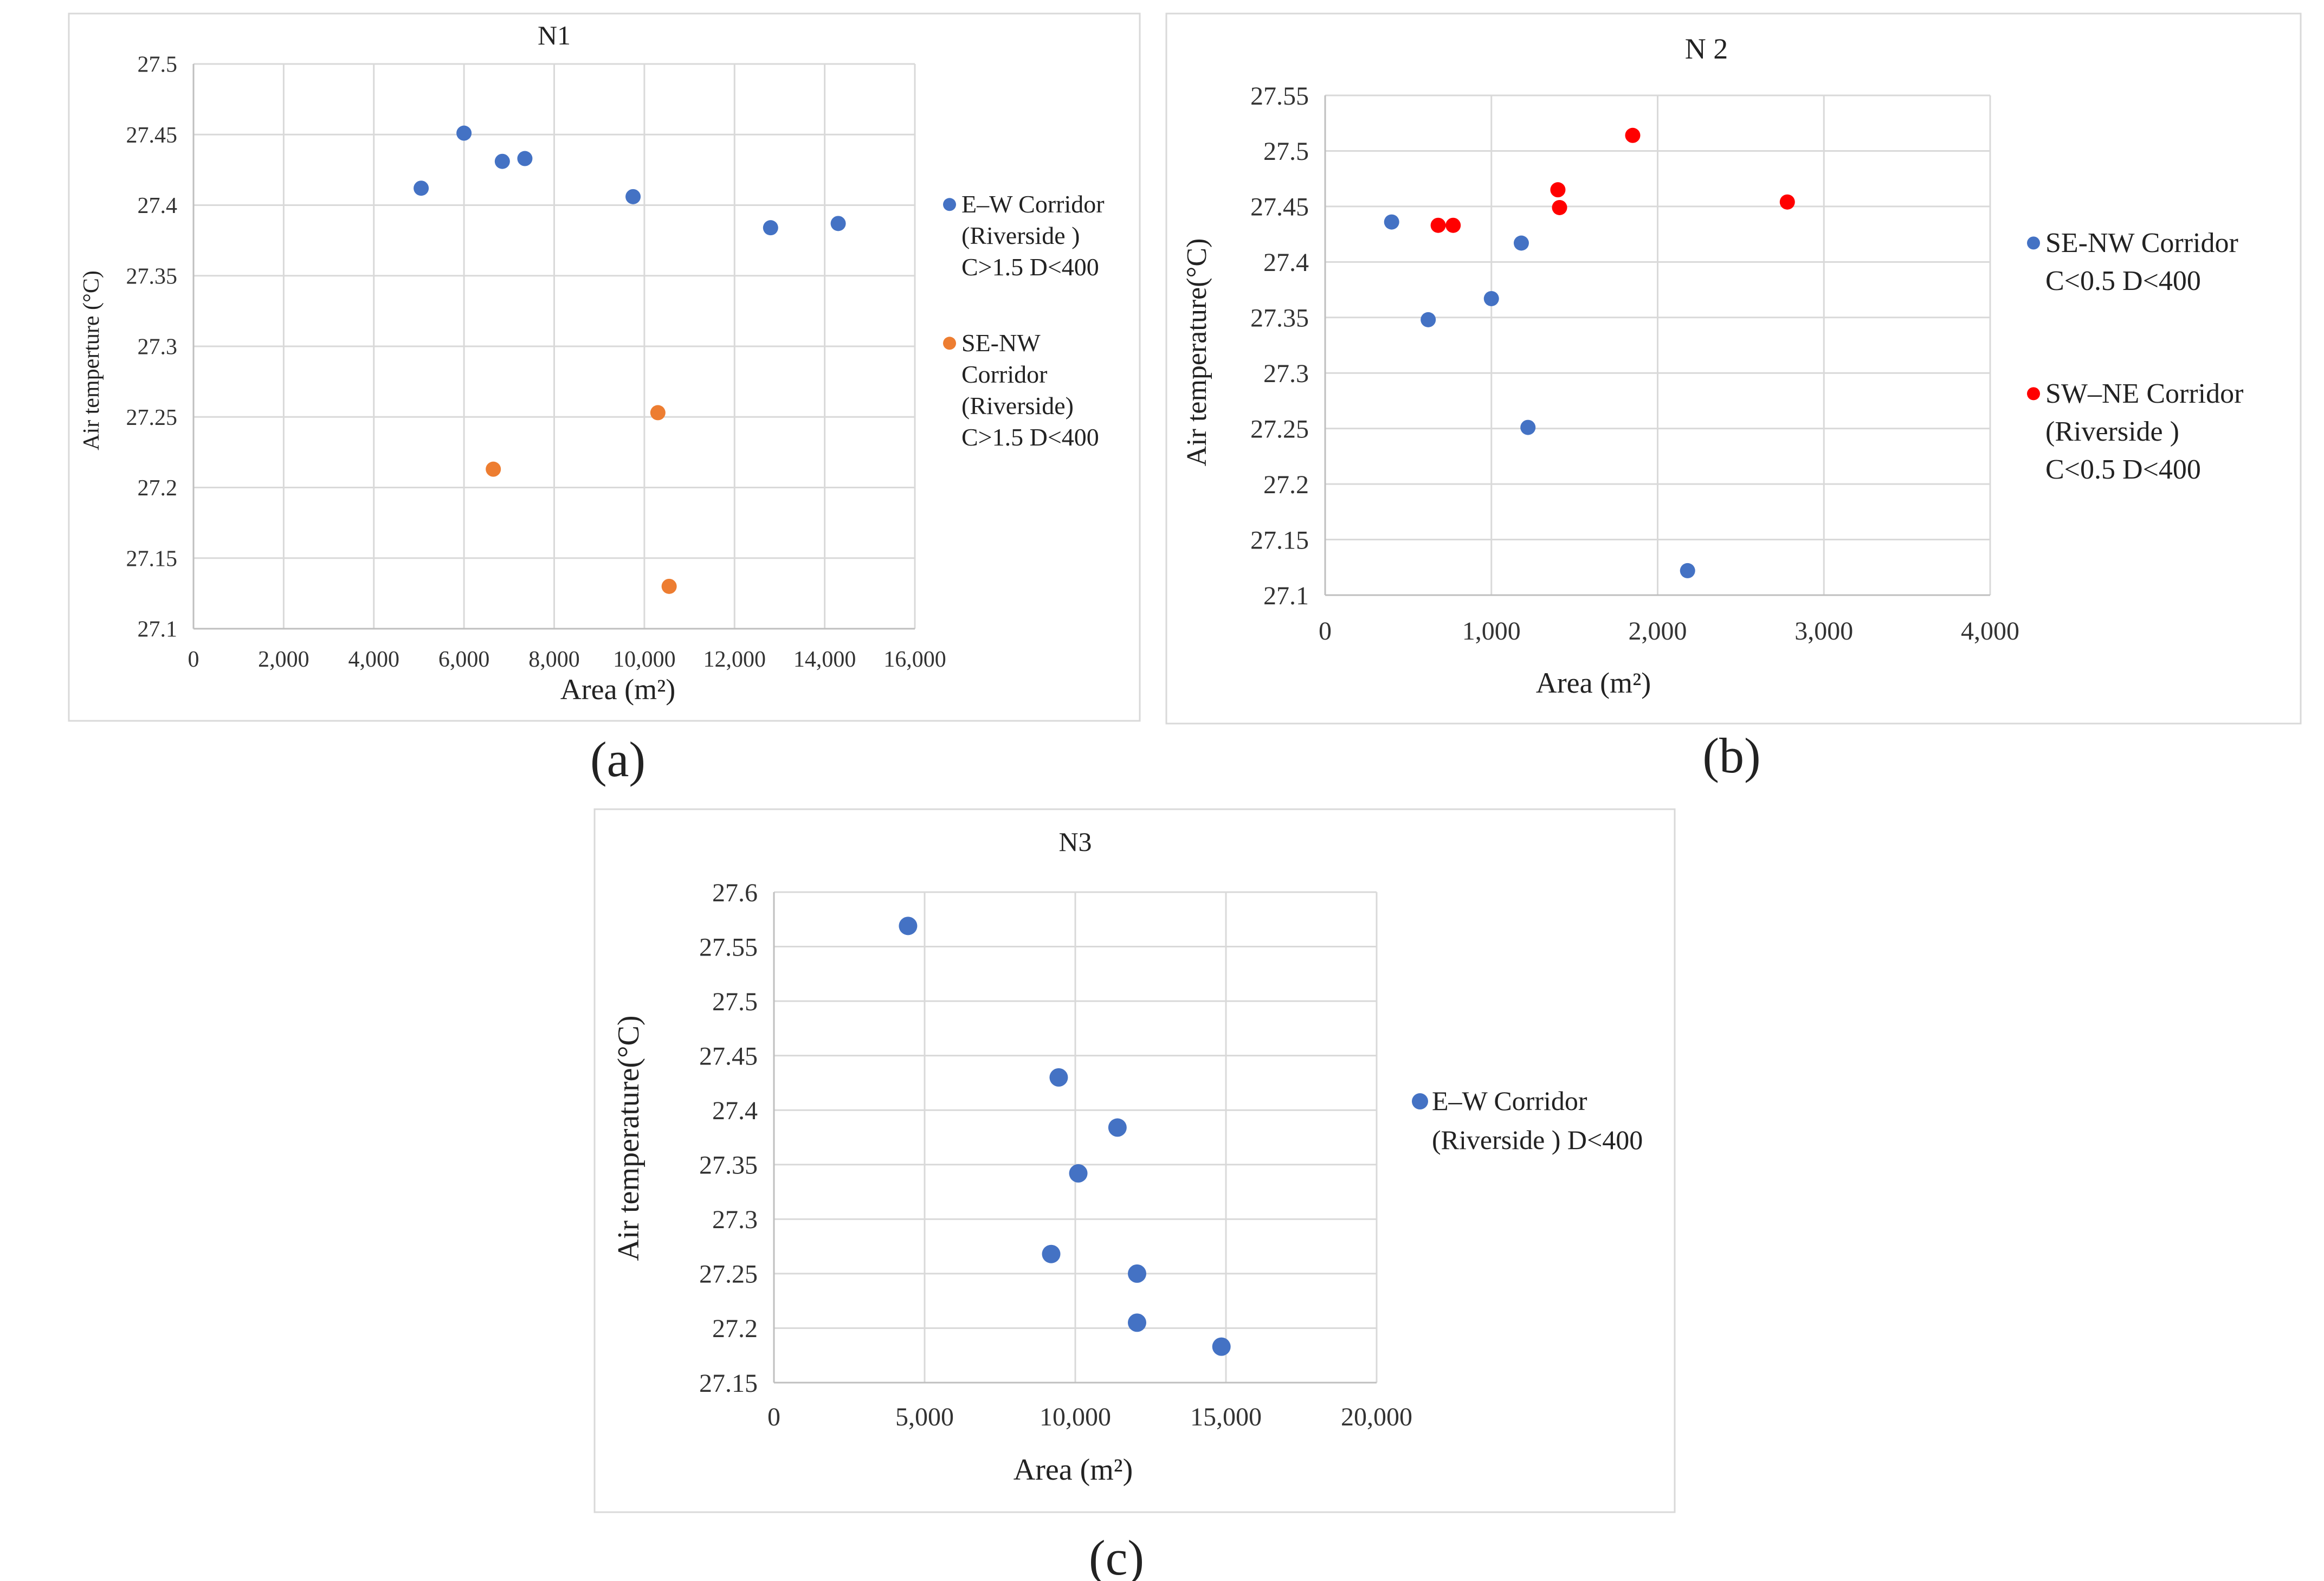 The width and height of the screenshot is (2324, 1581). What do you see at coordinates (1823, 631) in the screenshot?
I see `x-tick-label: 3,000` at bounding box center [1823, 631].